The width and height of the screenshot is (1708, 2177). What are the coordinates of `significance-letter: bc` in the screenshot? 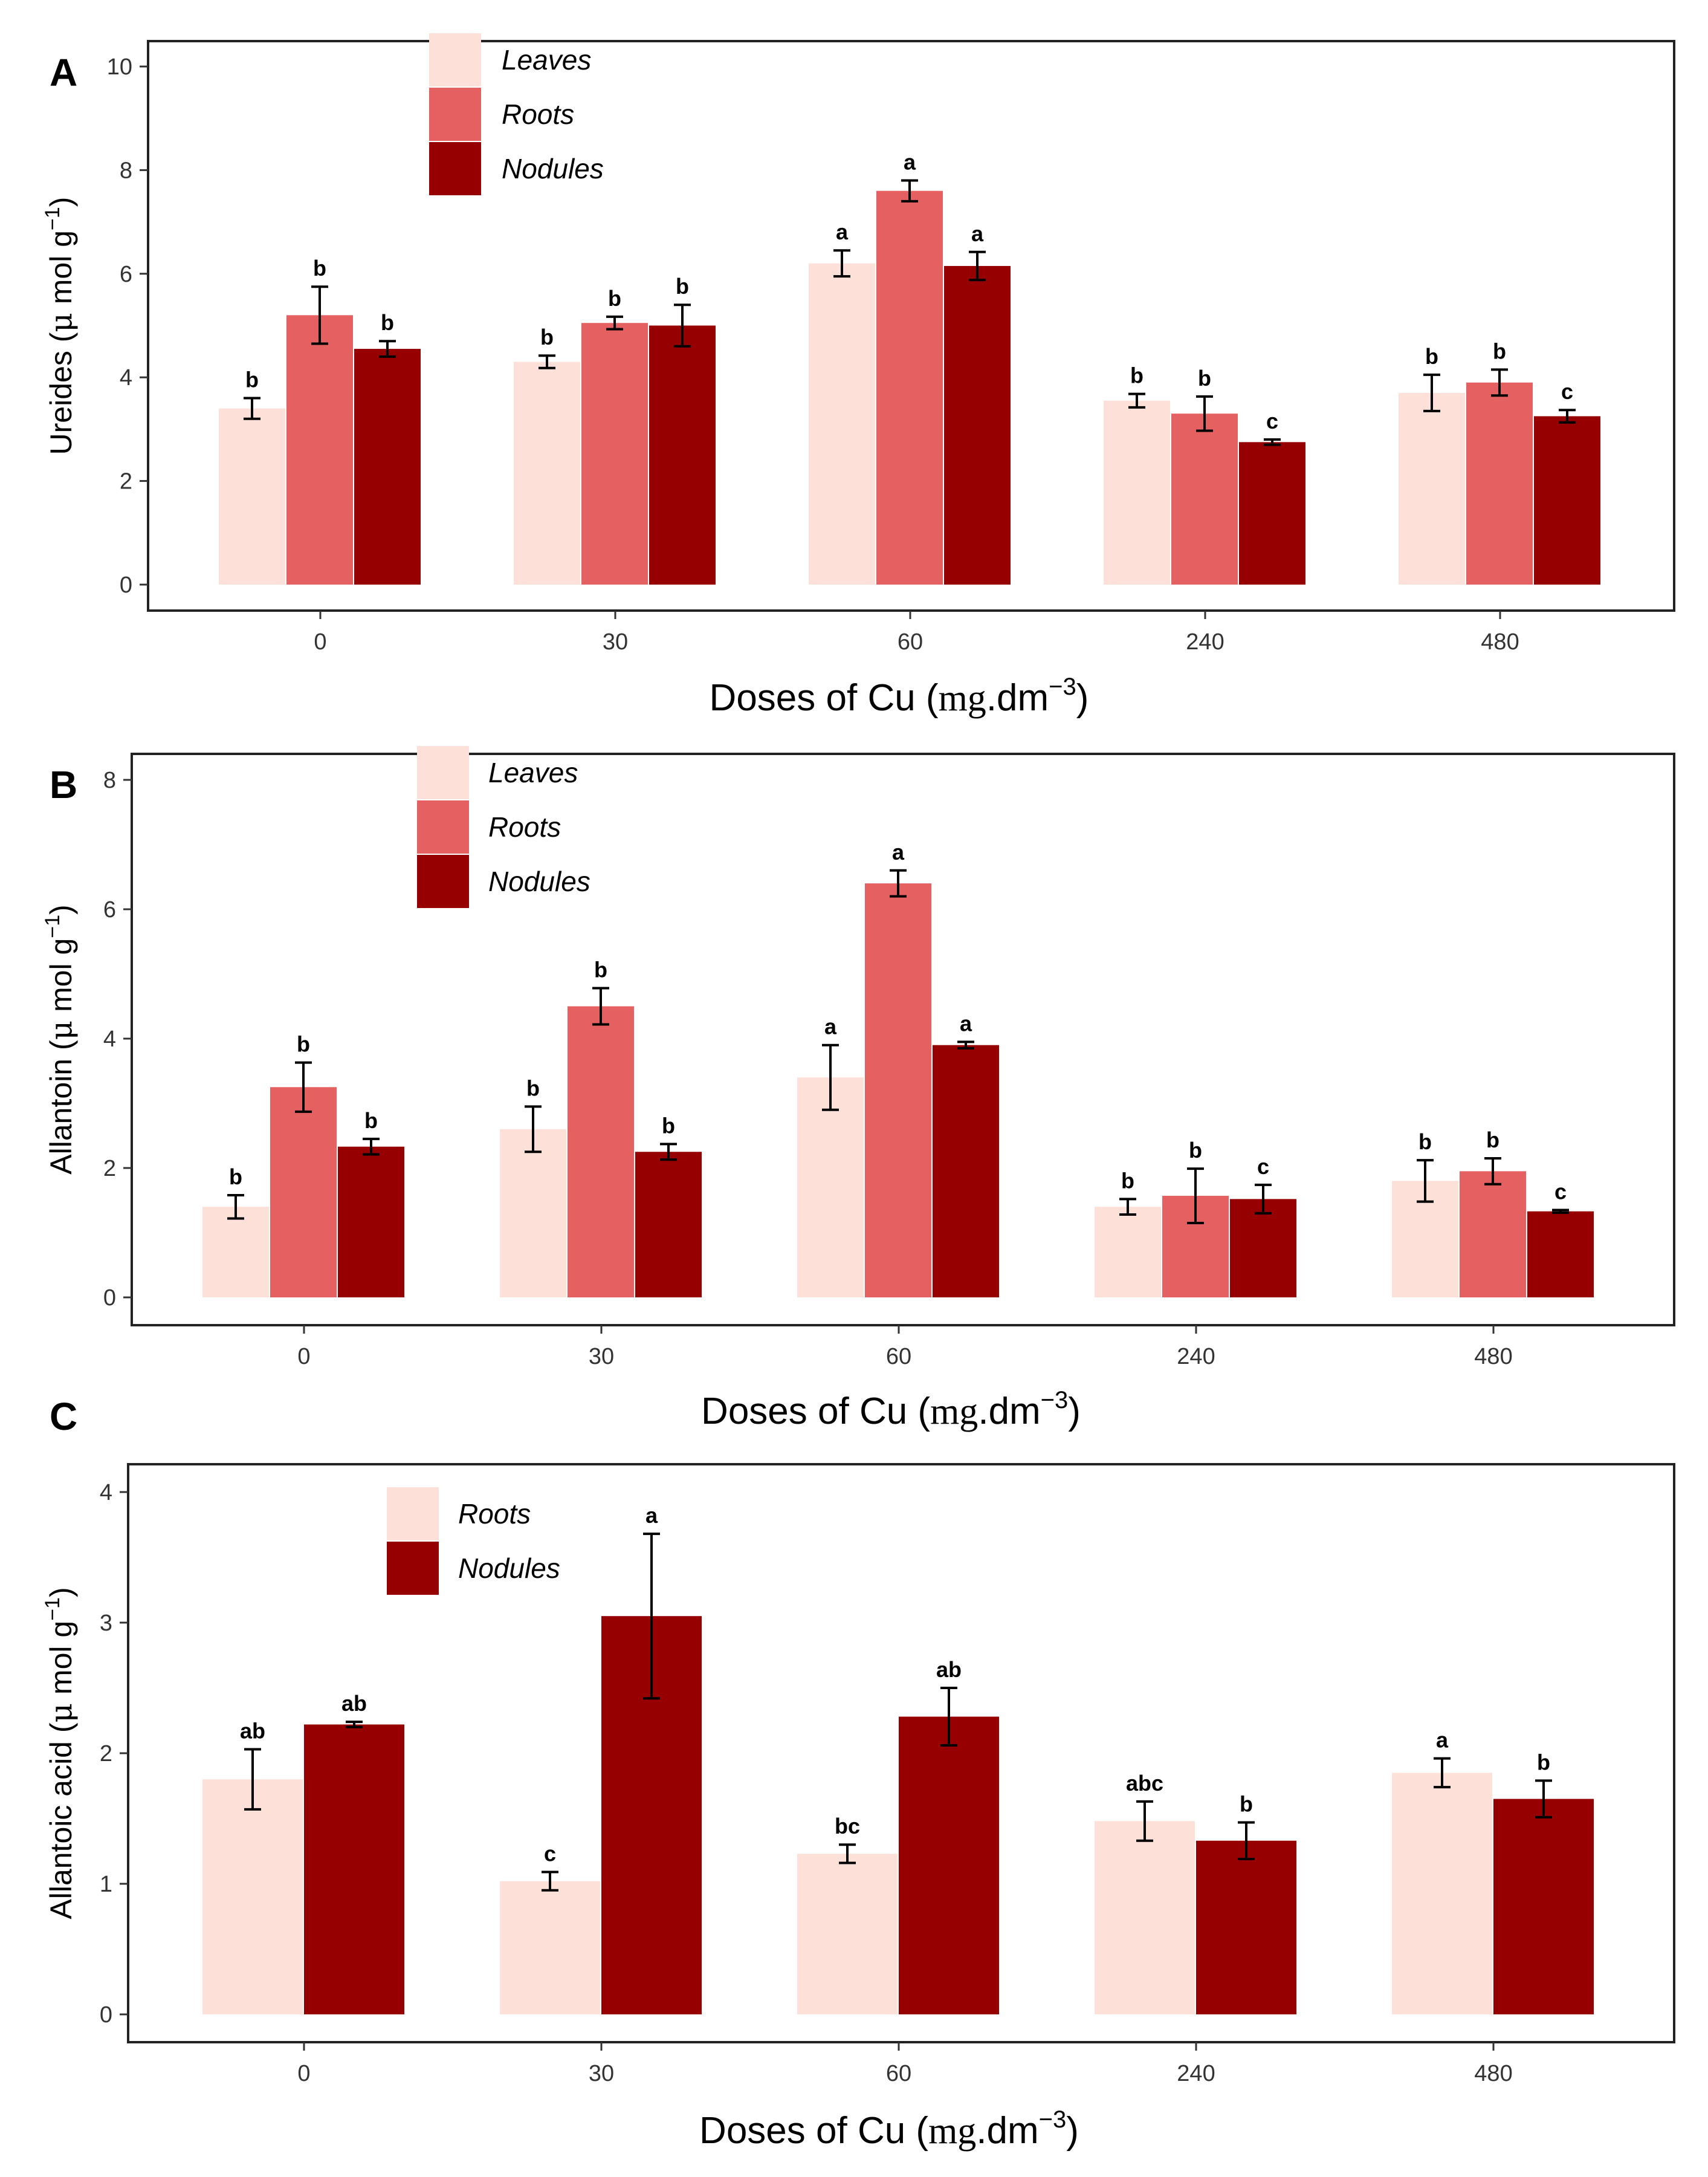 It's located at (847, 1826).